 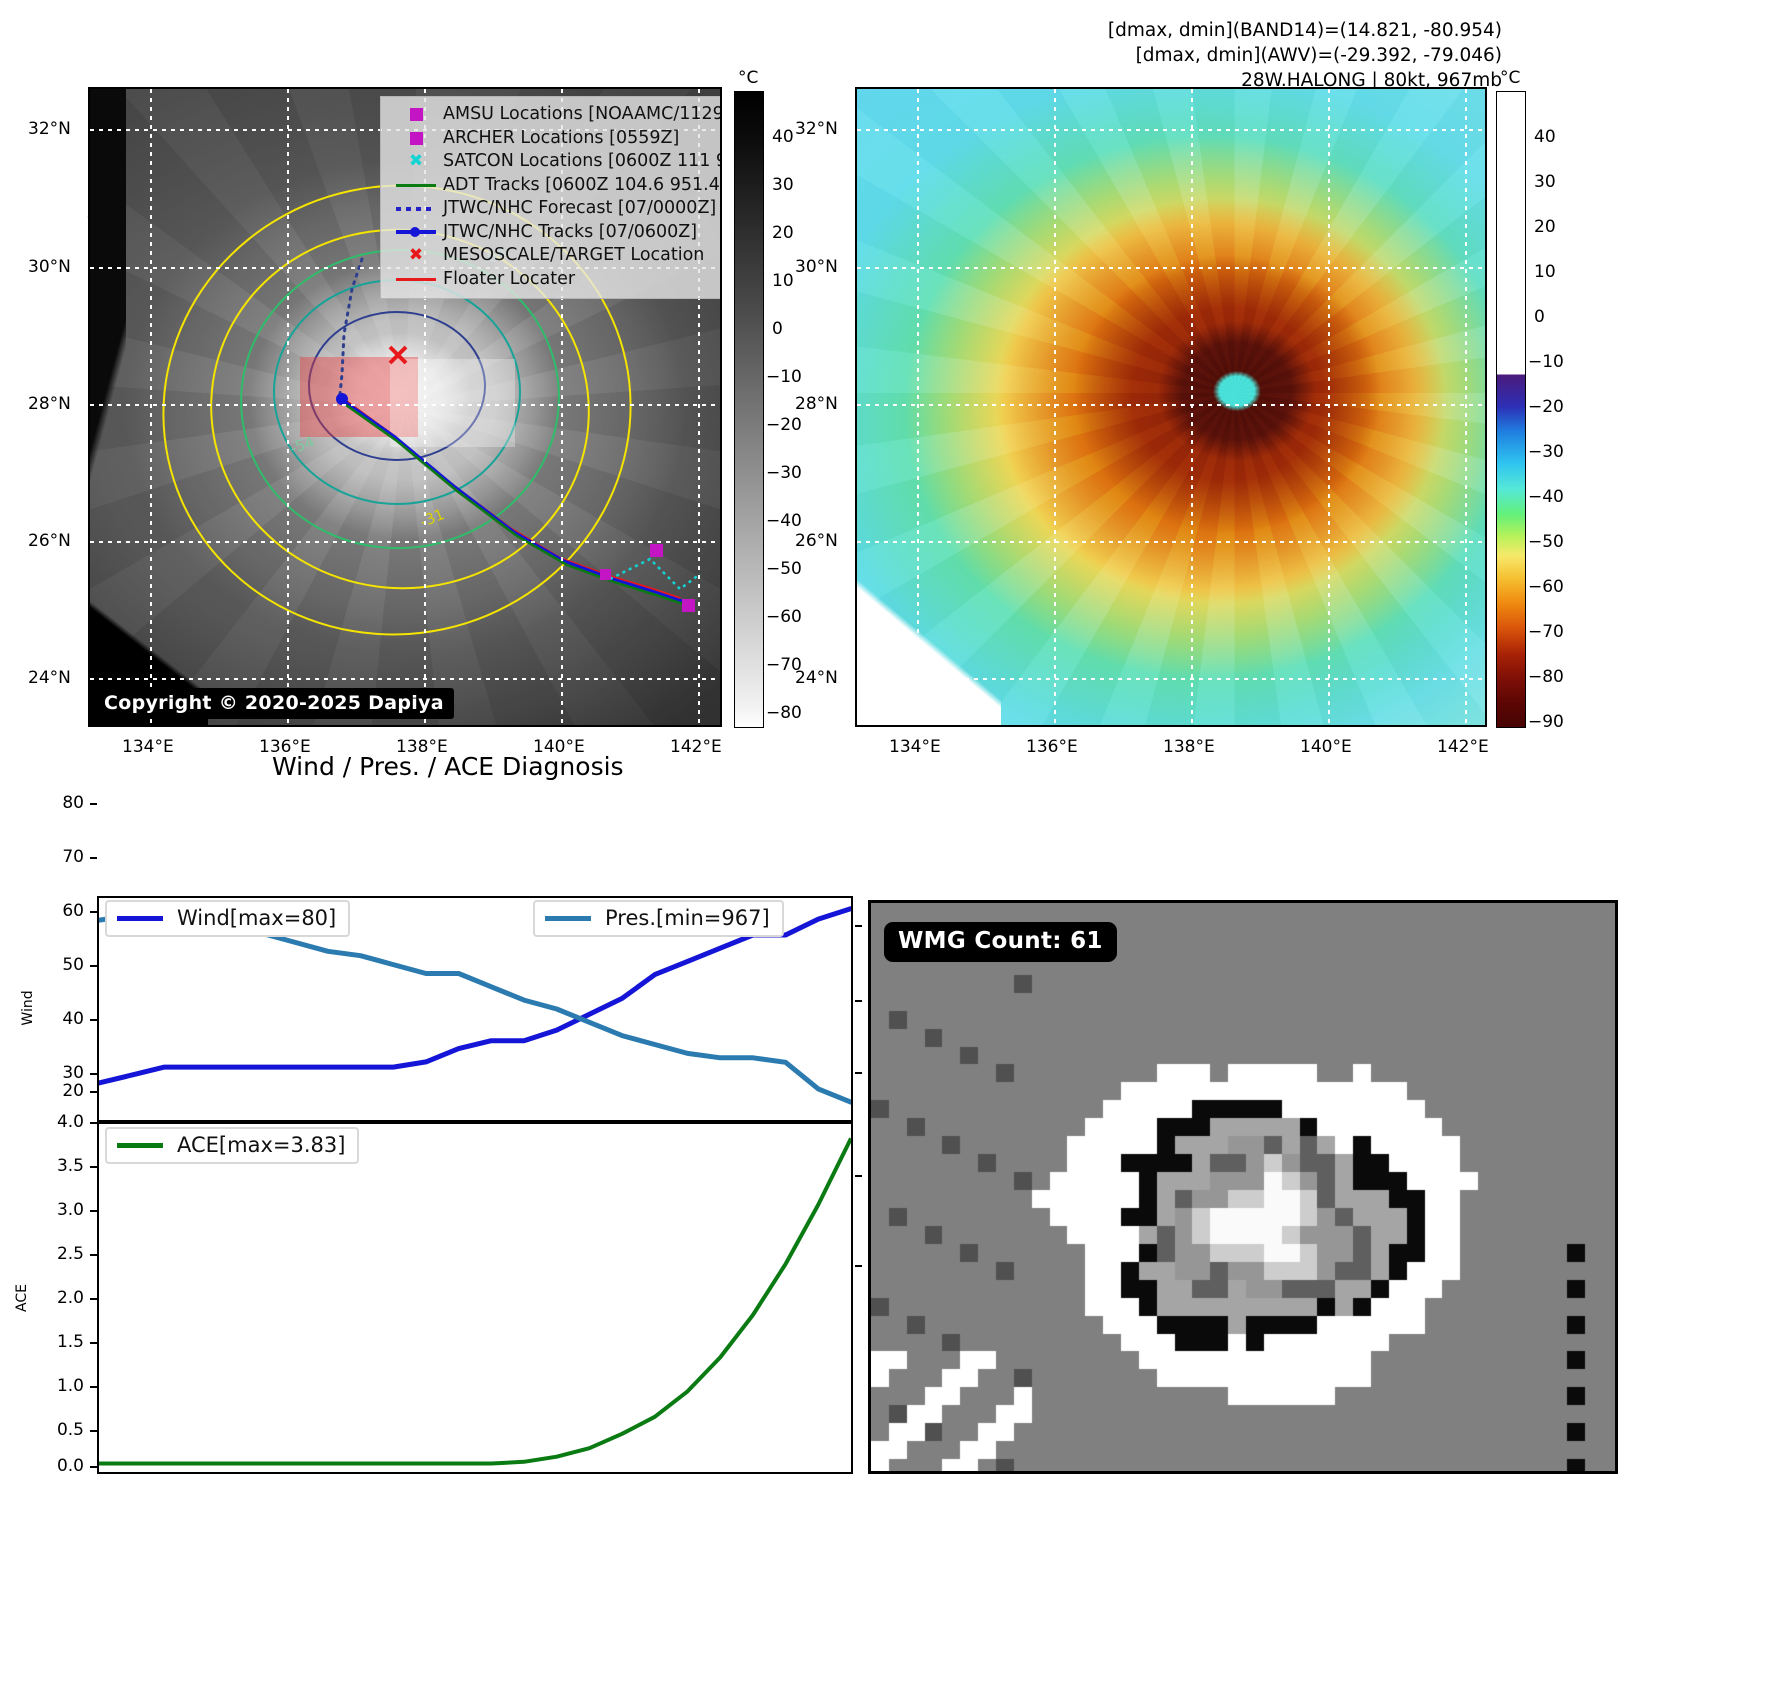 I want to click on cb-left-tick: −30, so click(x=784, y=473).